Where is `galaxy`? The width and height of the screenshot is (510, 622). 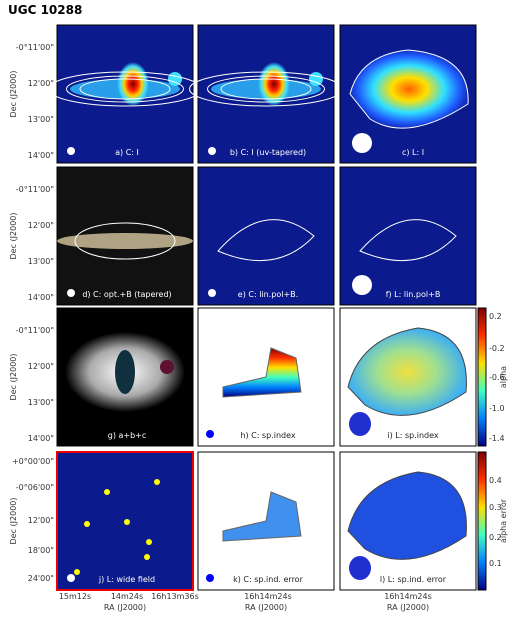 galaxy is located at coordinates (125, 241).